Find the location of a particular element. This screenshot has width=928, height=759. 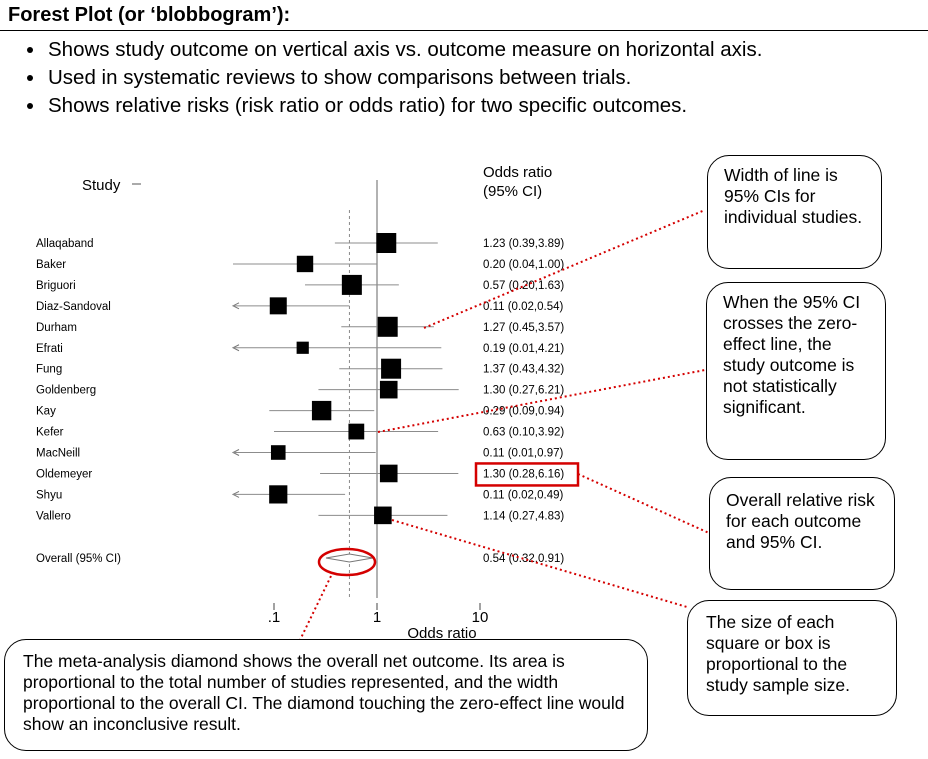

overall-or-label: 0.54 (0.32,0.91) is located at coordinates (523, 559).